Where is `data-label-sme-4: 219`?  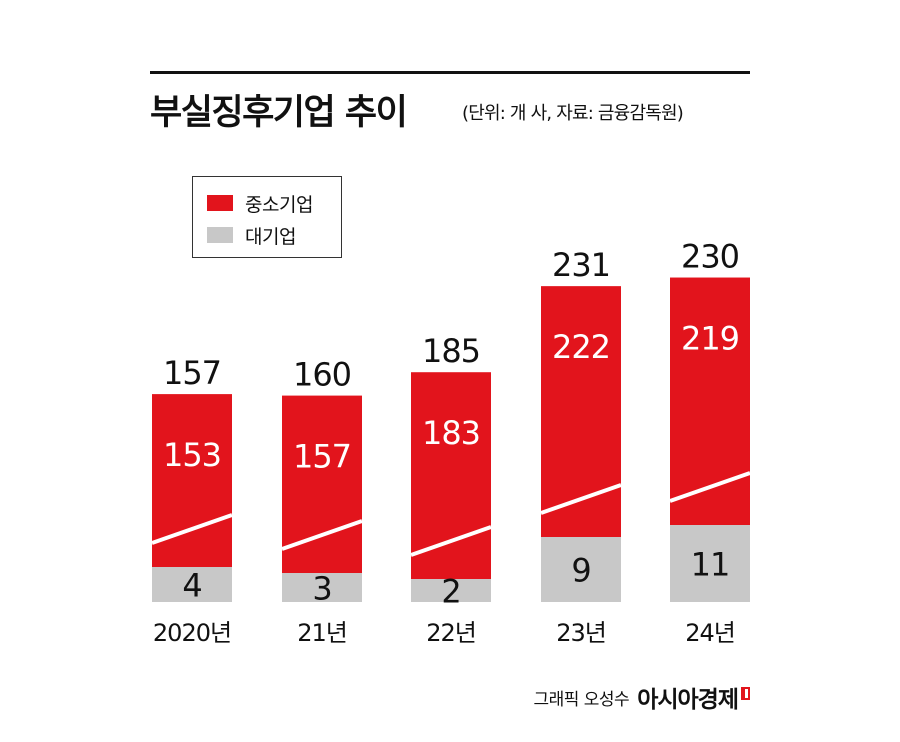 data-label-sme-4: 219 is located at coordinates (710, 339).